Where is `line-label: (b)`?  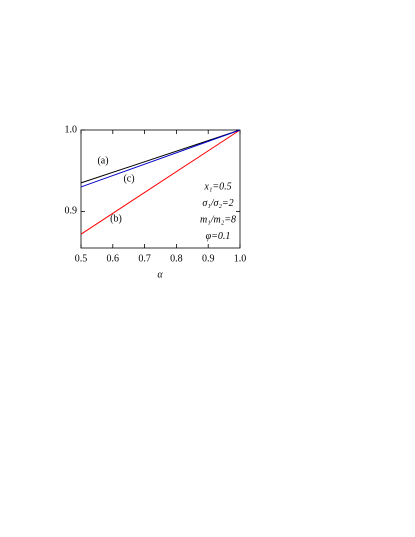
line-label: (b) is located at coordinates (116, 218).